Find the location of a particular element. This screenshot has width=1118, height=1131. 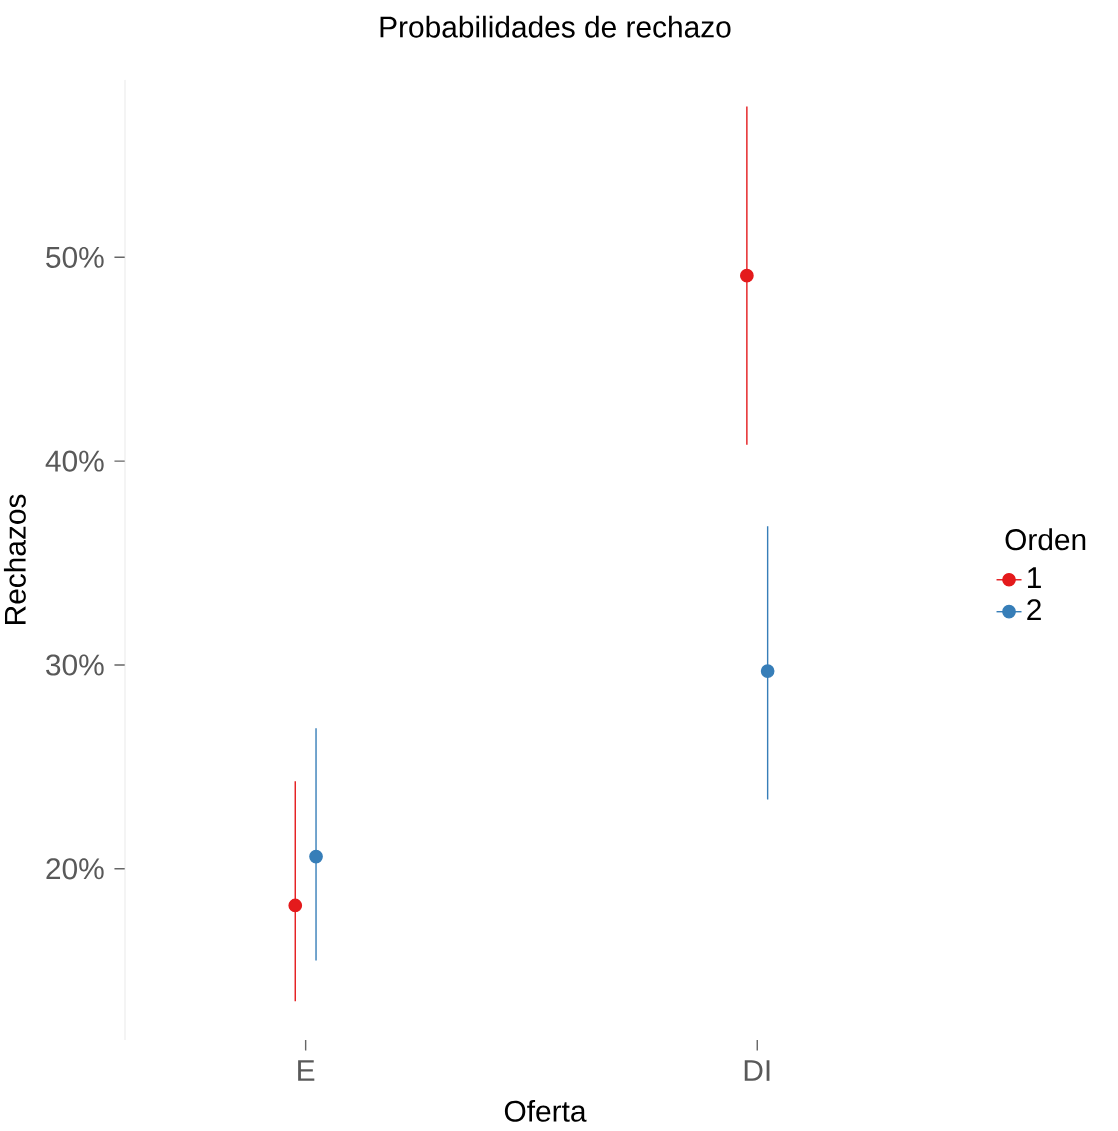

legend-title: Orden is located at coordinates (1045, 539).